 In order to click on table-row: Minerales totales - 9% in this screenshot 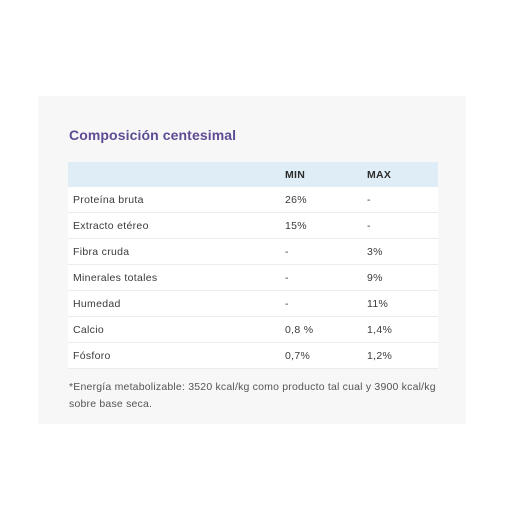, I will do `click(253, 277)`.